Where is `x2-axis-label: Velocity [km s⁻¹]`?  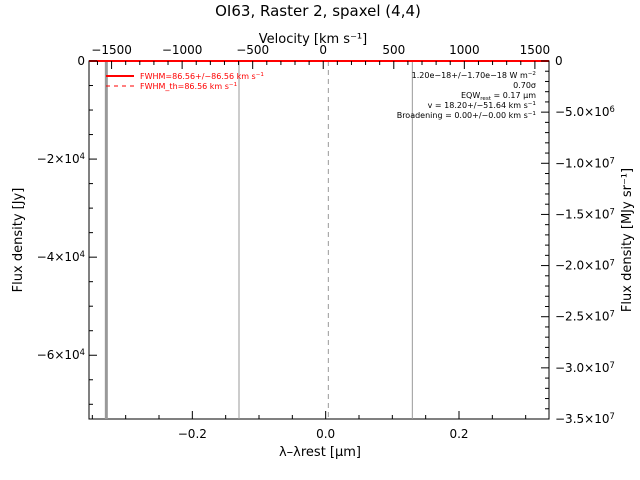 x2-axis-label: Velocity [km s⁻¹] is located at coordinates (313, 39).